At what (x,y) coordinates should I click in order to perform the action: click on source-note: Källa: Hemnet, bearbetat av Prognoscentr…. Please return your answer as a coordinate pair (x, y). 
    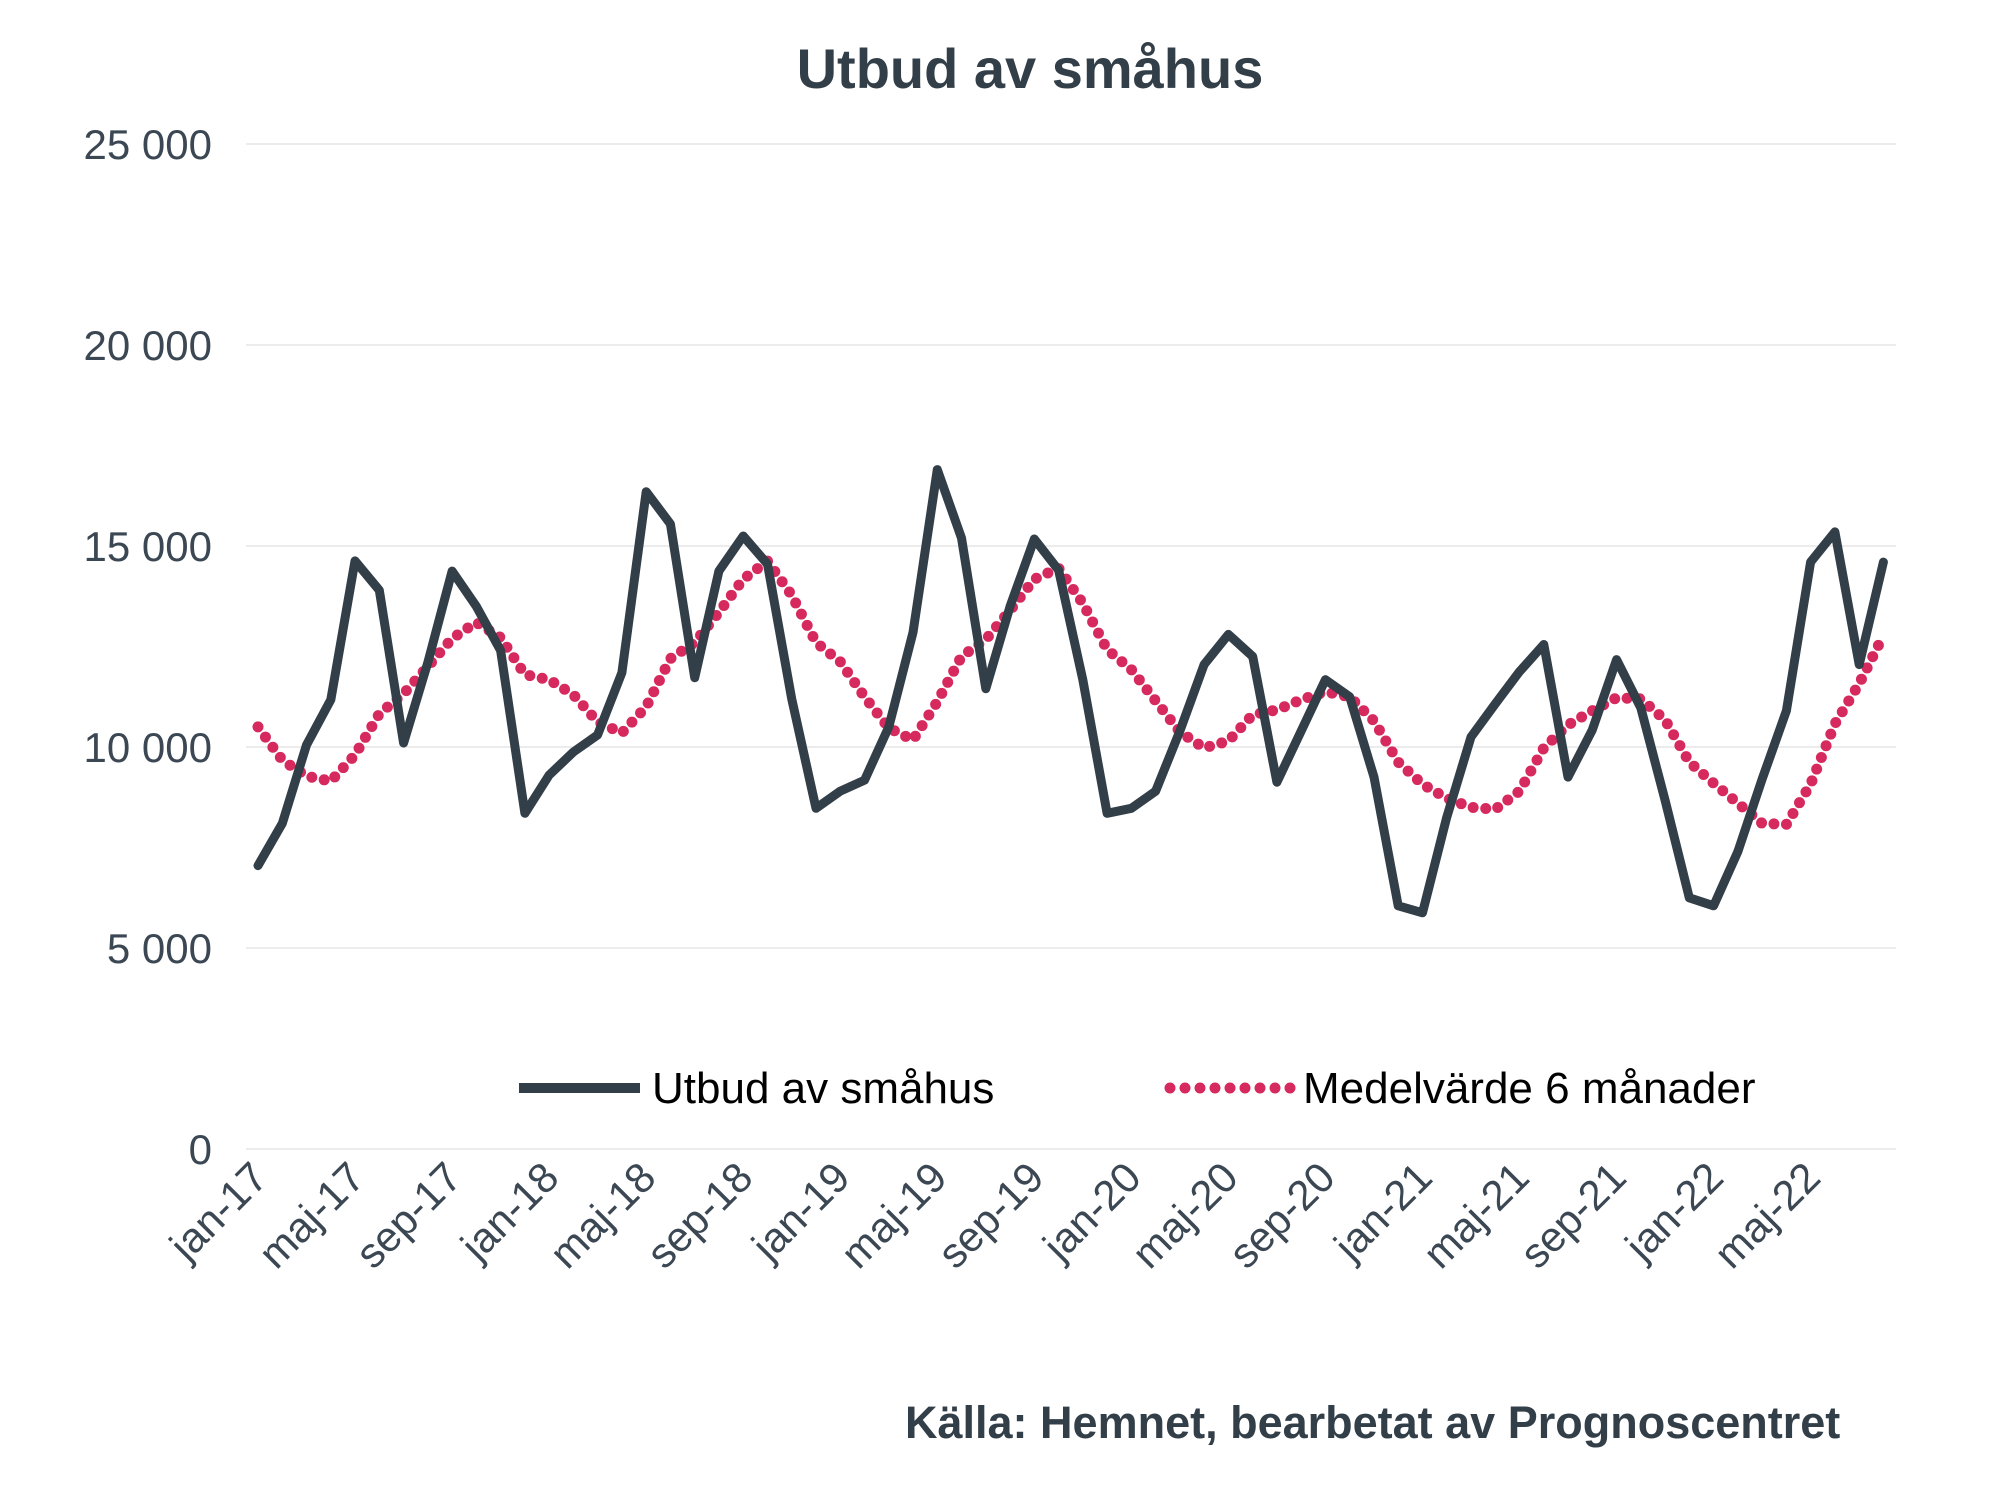
    Looking at the image, I should click on (1372, 1422).